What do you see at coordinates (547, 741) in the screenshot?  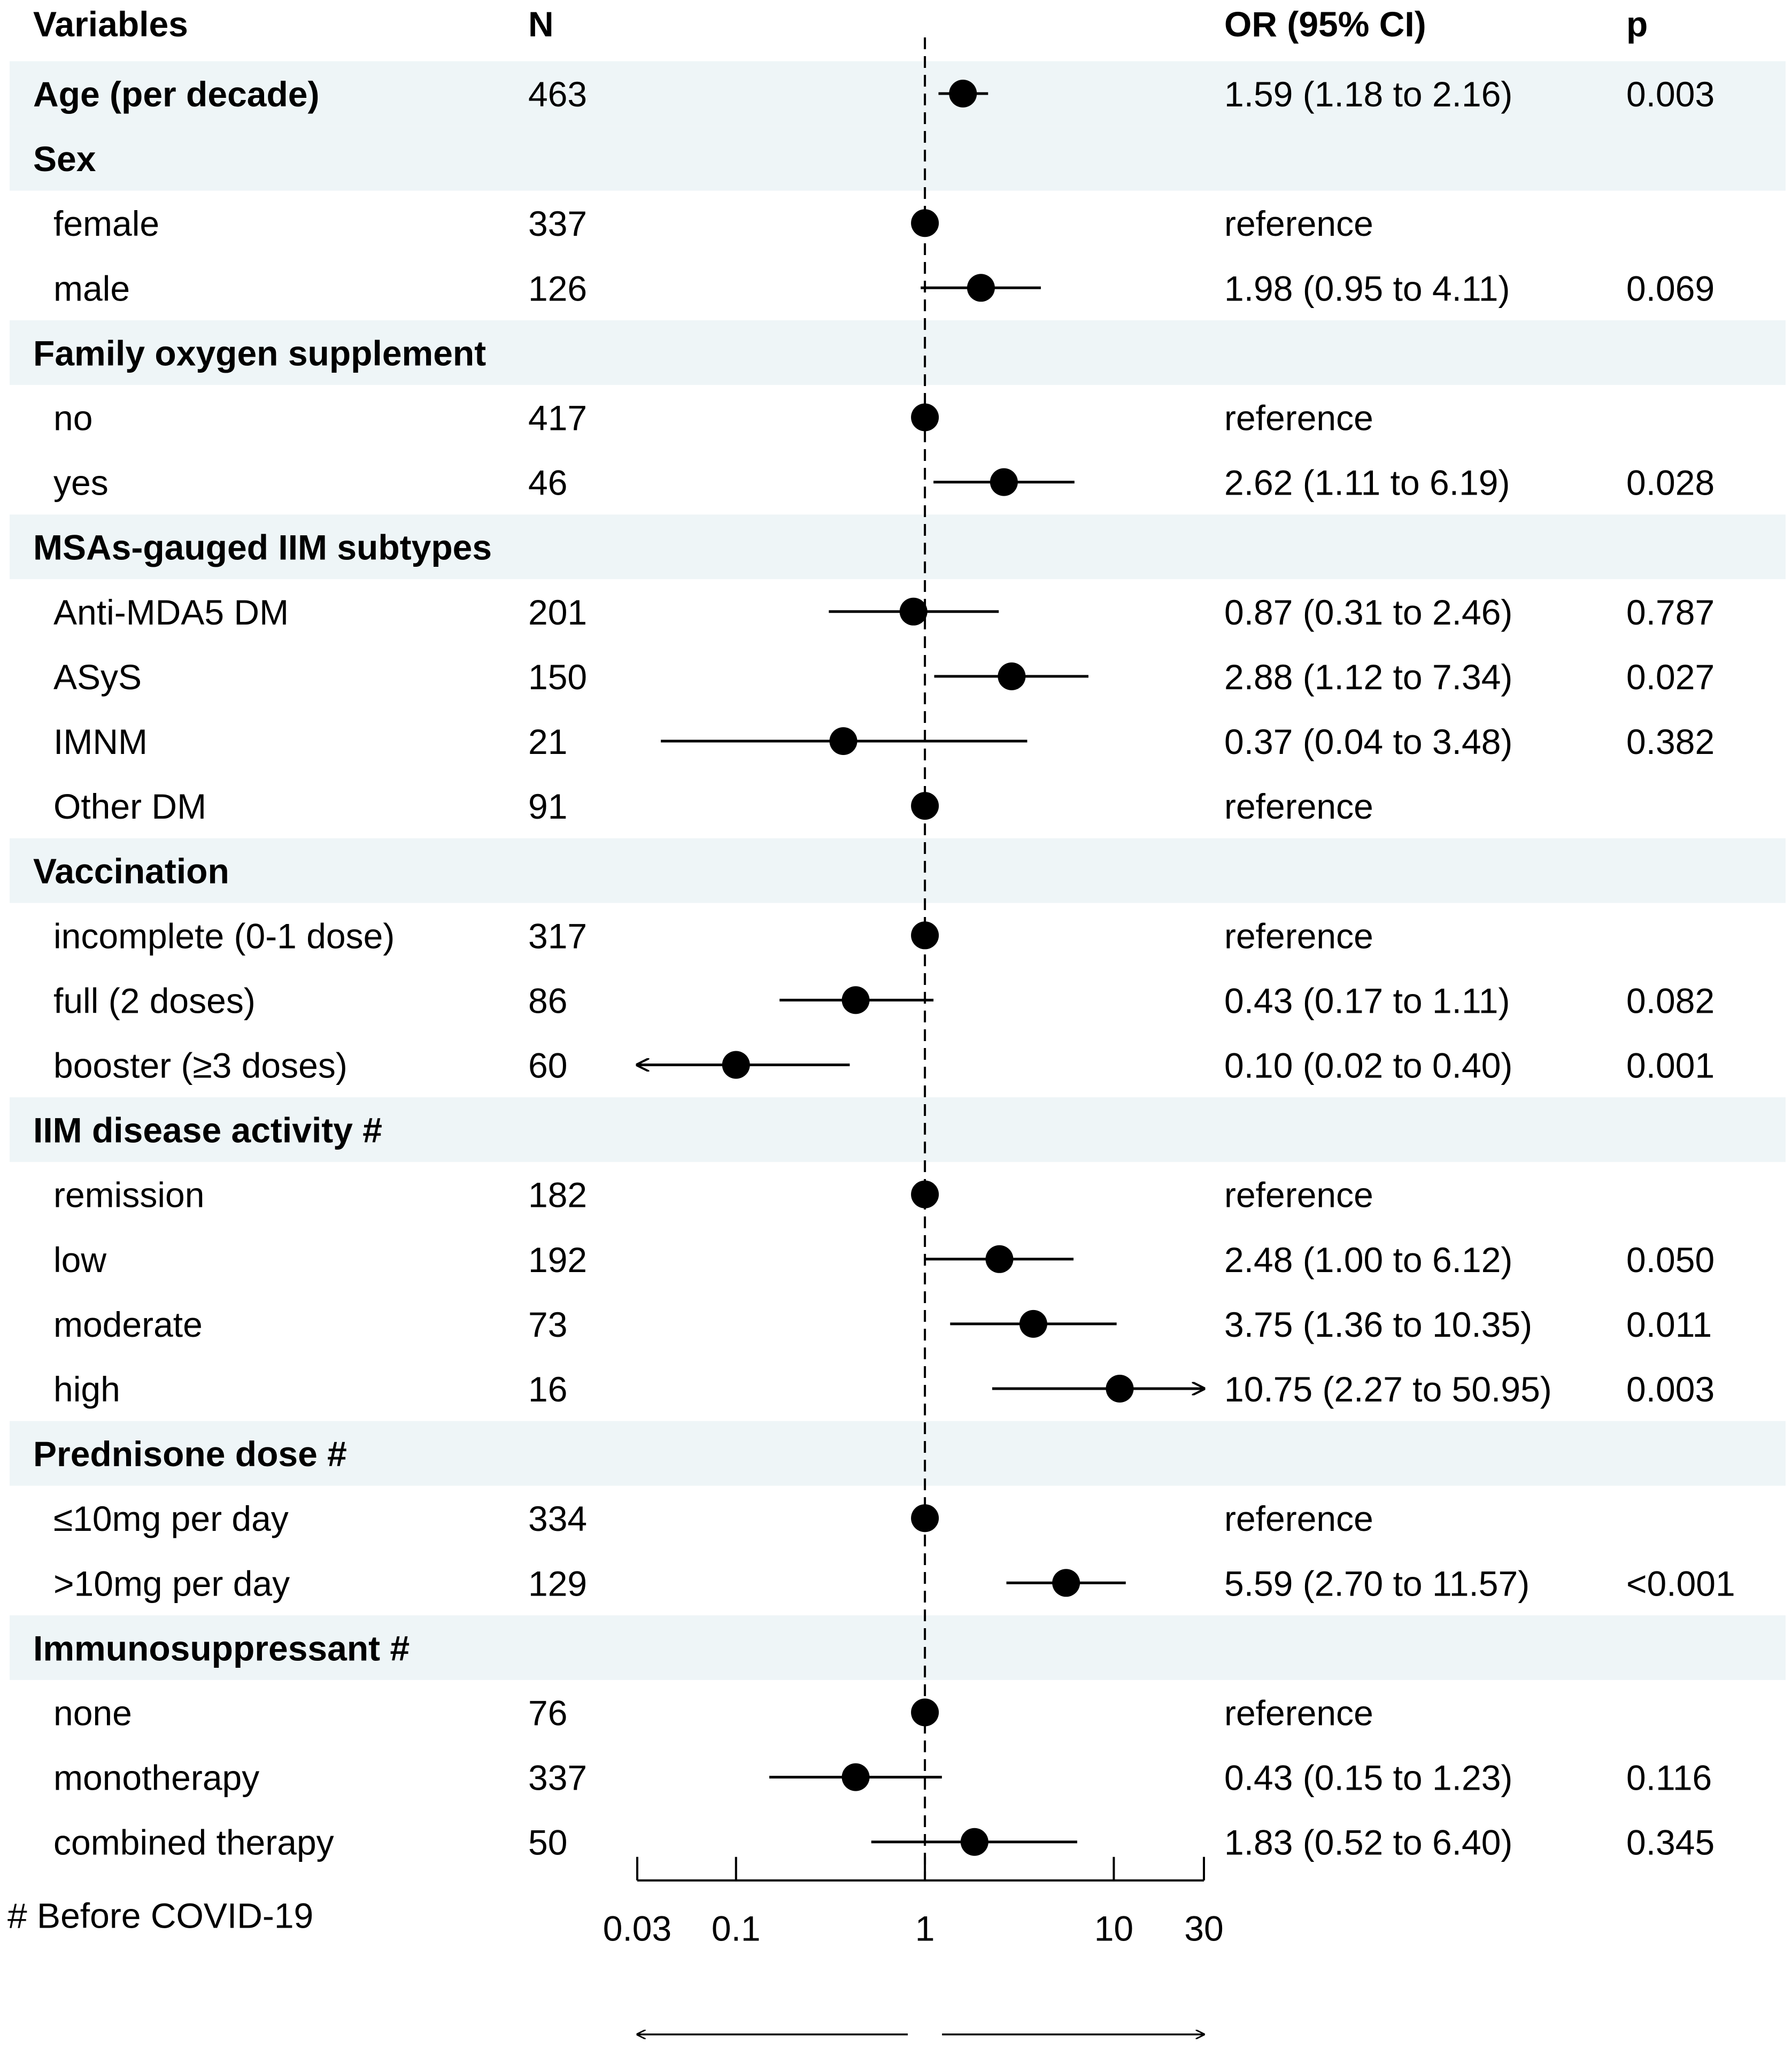 I see `row-n: 21` at bounding box center [547, 741].